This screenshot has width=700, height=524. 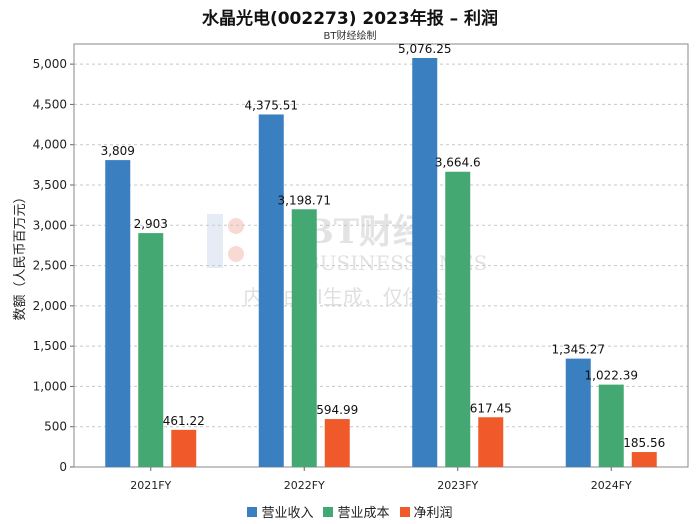 I want to click on legend-label-net-profit: 净利润, so click(x=433, y=513).